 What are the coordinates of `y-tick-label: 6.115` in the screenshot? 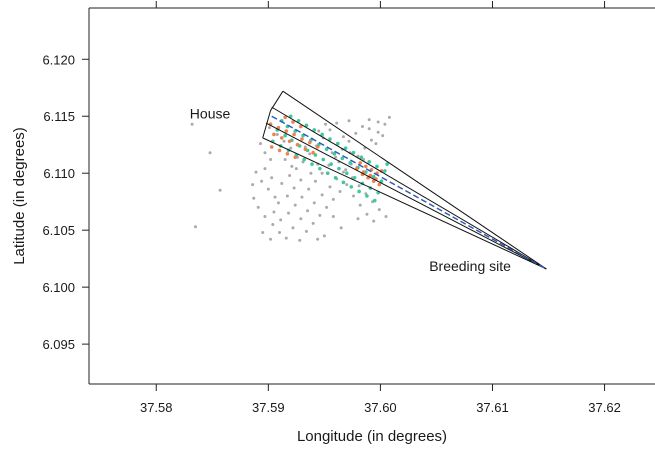 It's located at (59, 116).